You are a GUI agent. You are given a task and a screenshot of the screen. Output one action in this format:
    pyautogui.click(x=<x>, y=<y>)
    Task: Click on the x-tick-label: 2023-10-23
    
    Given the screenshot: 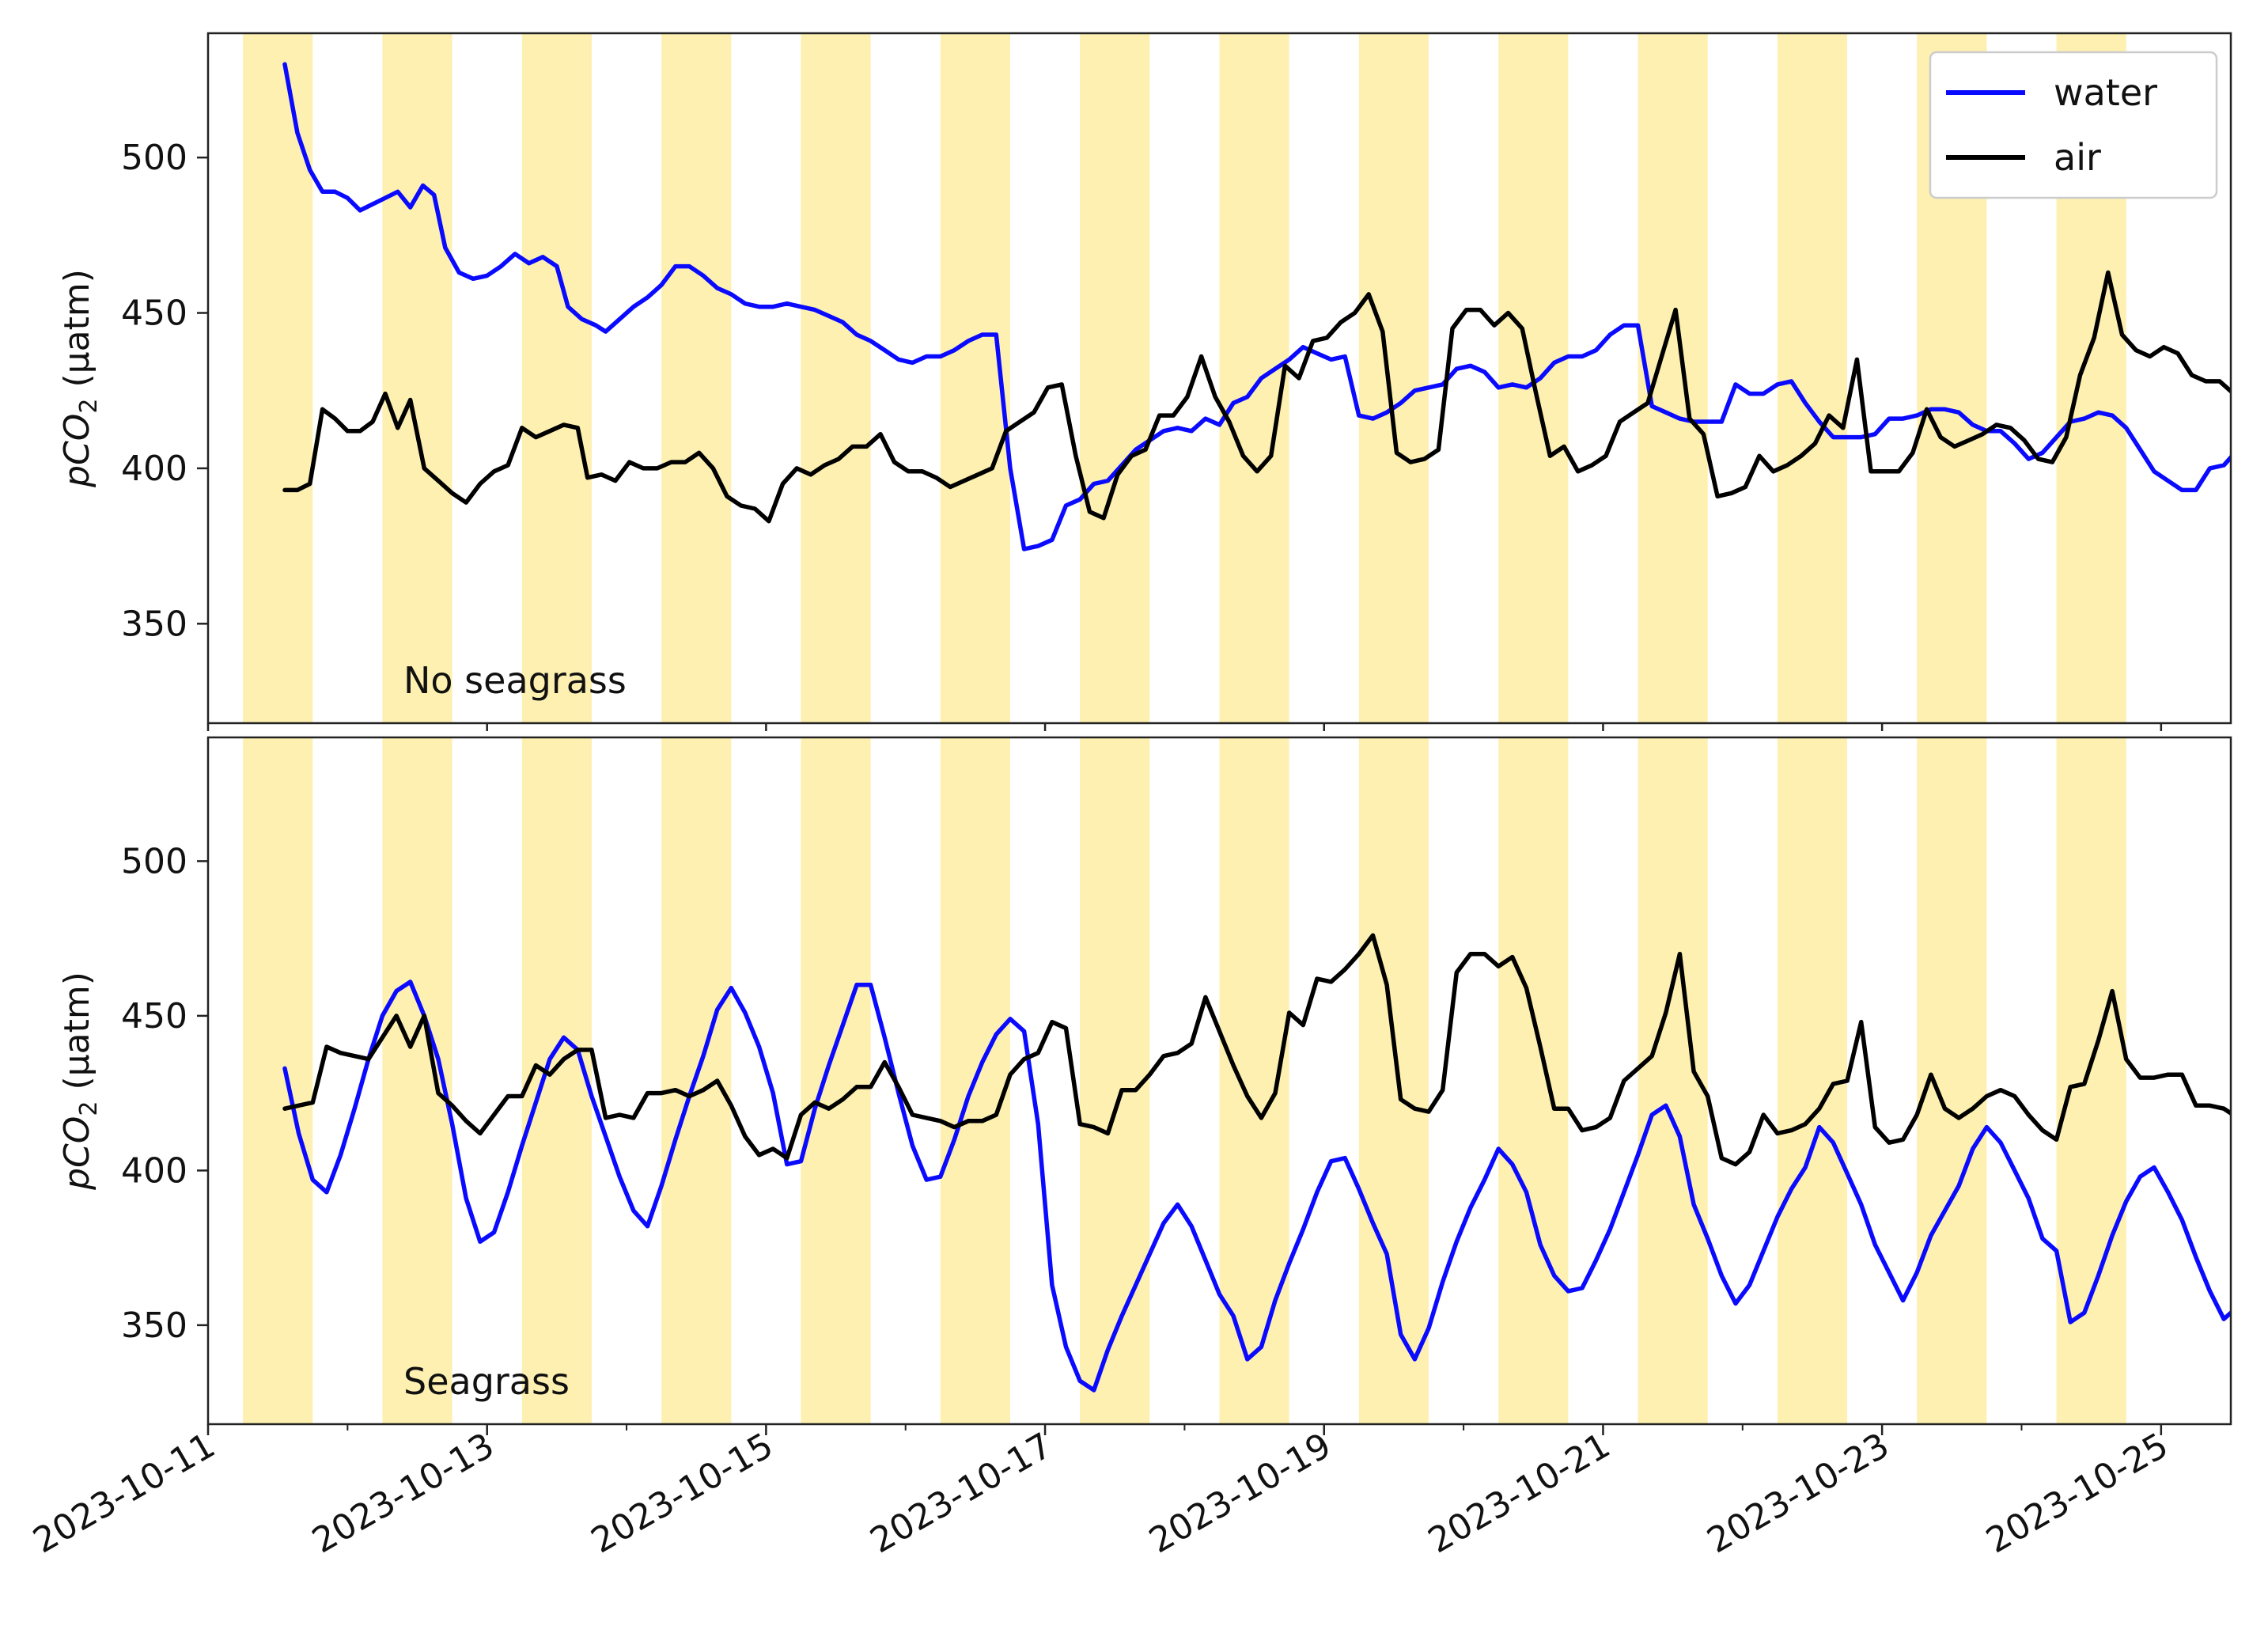 What is the action you would take?
    pyautogui.click(x=1798, y=1493)
    